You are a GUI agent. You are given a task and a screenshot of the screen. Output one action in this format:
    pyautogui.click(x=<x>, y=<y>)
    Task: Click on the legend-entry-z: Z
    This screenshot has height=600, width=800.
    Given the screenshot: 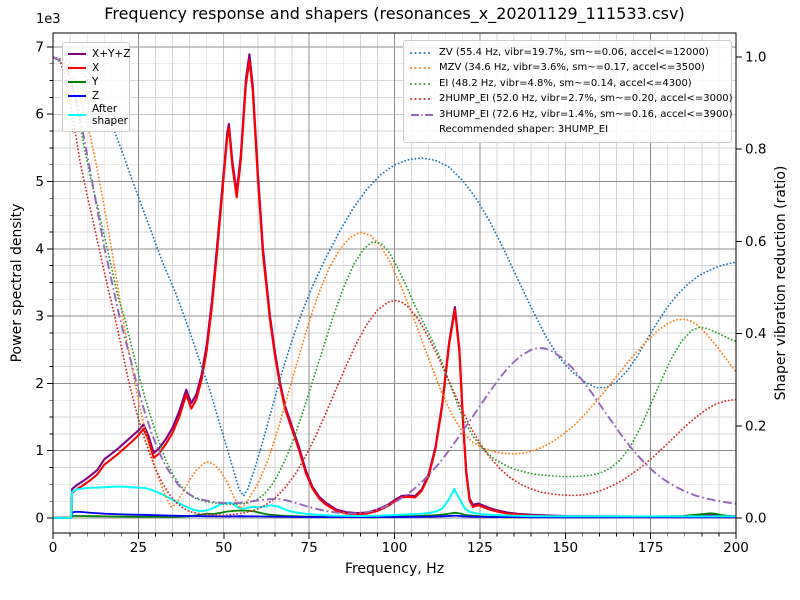 What is the action you would take?
    pyautogui.click(x=96, y=95)
    